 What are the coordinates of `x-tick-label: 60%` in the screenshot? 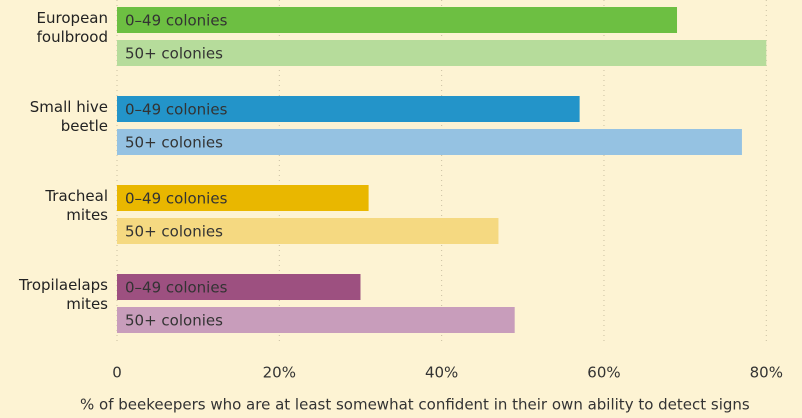 It's located at (603, 373).